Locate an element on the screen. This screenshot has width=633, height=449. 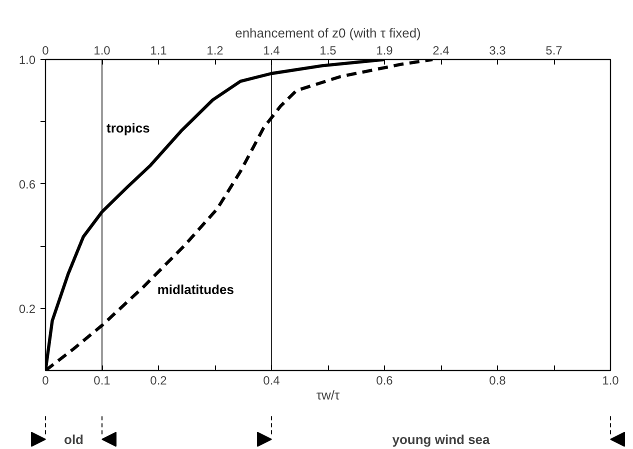
x-tick-label: 0.1 is located at coordinates (102, 381).